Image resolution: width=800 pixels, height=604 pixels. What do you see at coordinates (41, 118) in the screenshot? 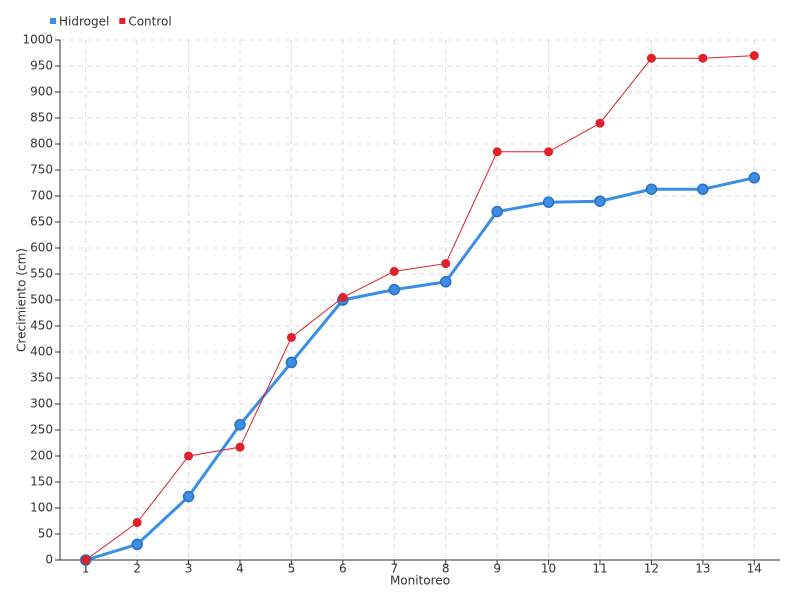
I see `y-tick-label: 850` at bounding box center [41, 118].